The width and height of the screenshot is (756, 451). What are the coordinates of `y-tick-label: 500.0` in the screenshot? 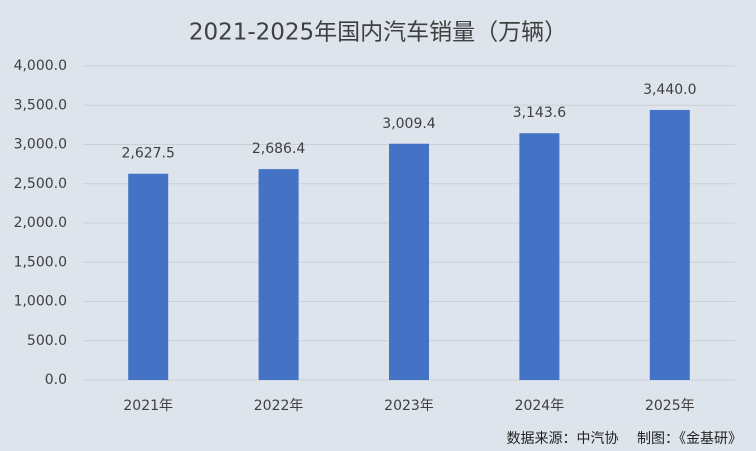 It's located at (47, 341).